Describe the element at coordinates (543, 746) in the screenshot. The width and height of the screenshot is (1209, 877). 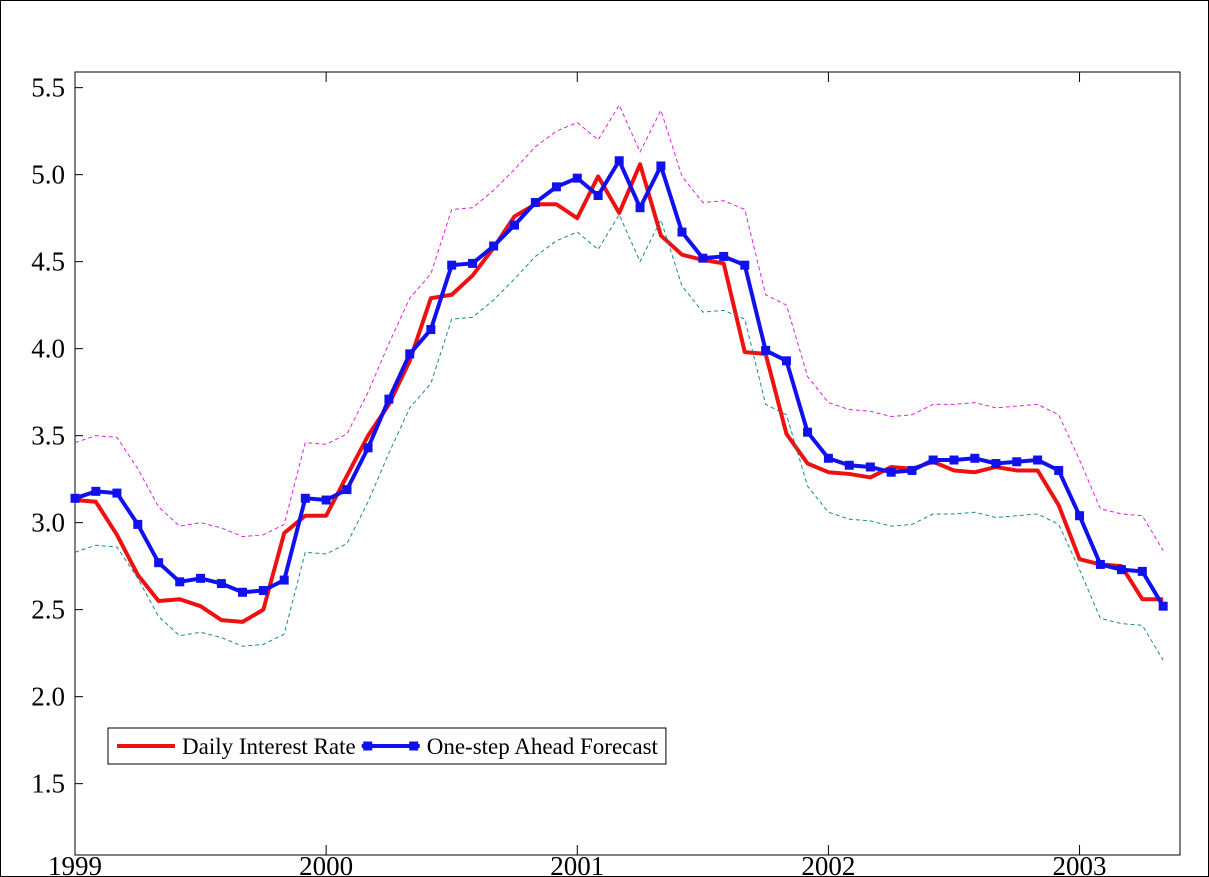
I see `legend-label: One-step Ahead Forecast` at that location.